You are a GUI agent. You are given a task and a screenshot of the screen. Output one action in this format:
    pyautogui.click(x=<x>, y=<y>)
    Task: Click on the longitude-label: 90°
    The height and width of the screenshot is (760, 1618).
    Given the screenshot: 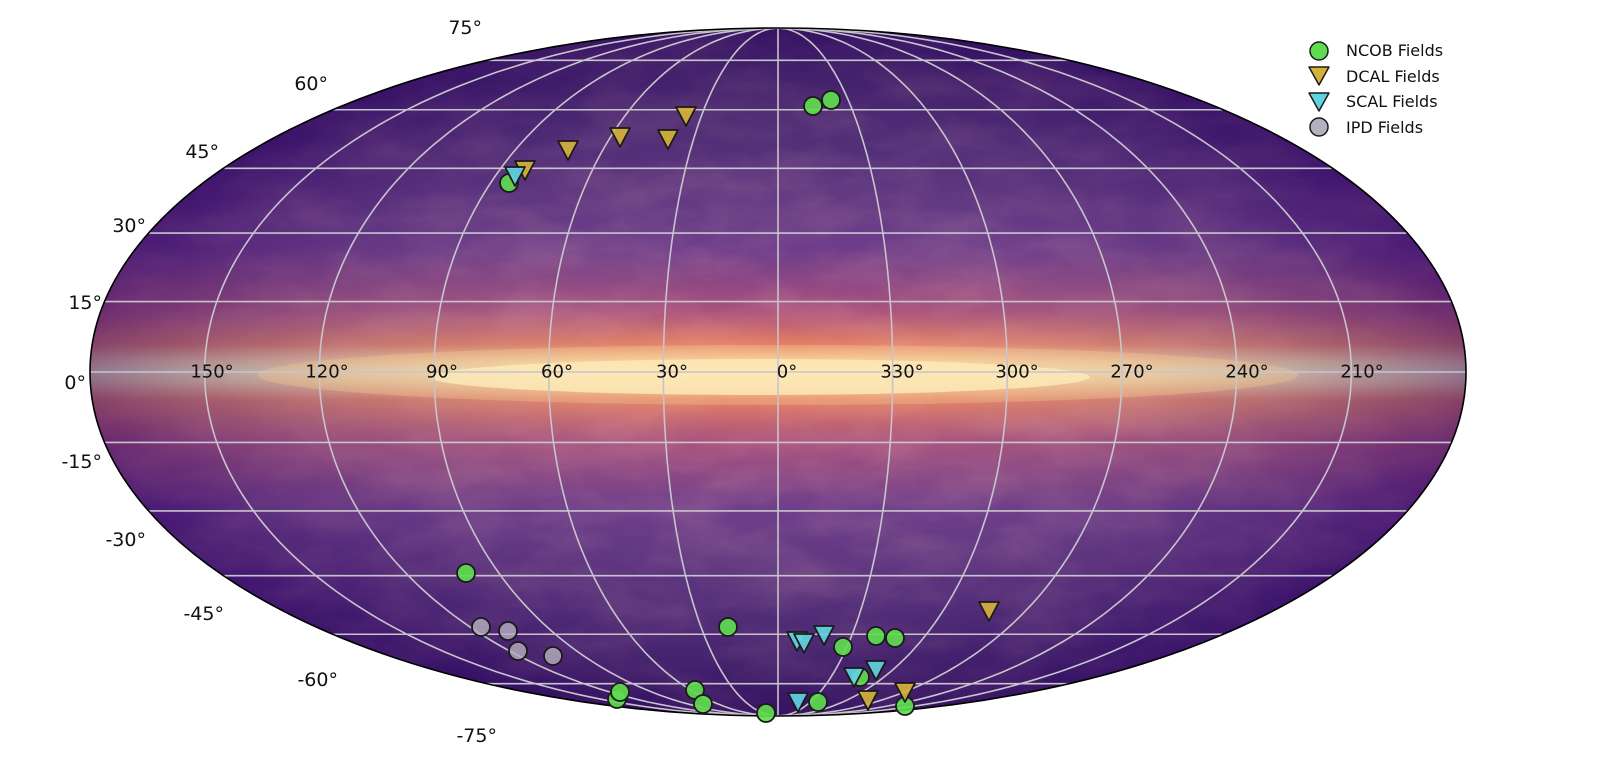 What is the action you would take?
    pyautogui.click(x=442, y=372)
    